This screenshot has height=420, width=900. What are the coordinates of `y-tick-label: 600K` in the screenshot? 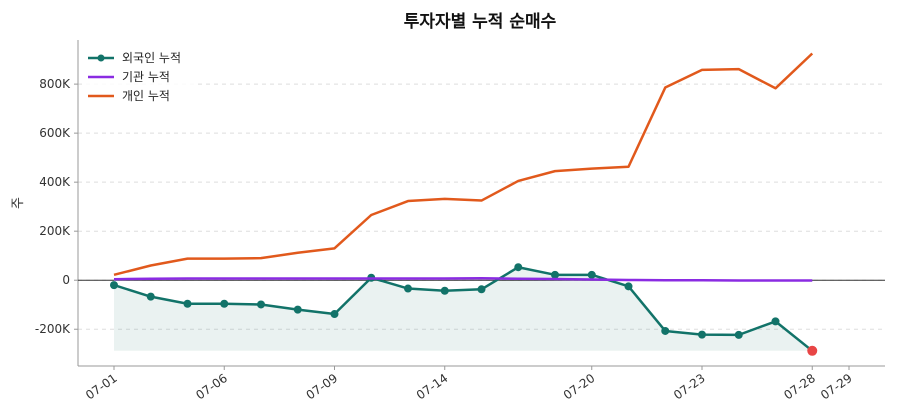 It's located at (55, 133).